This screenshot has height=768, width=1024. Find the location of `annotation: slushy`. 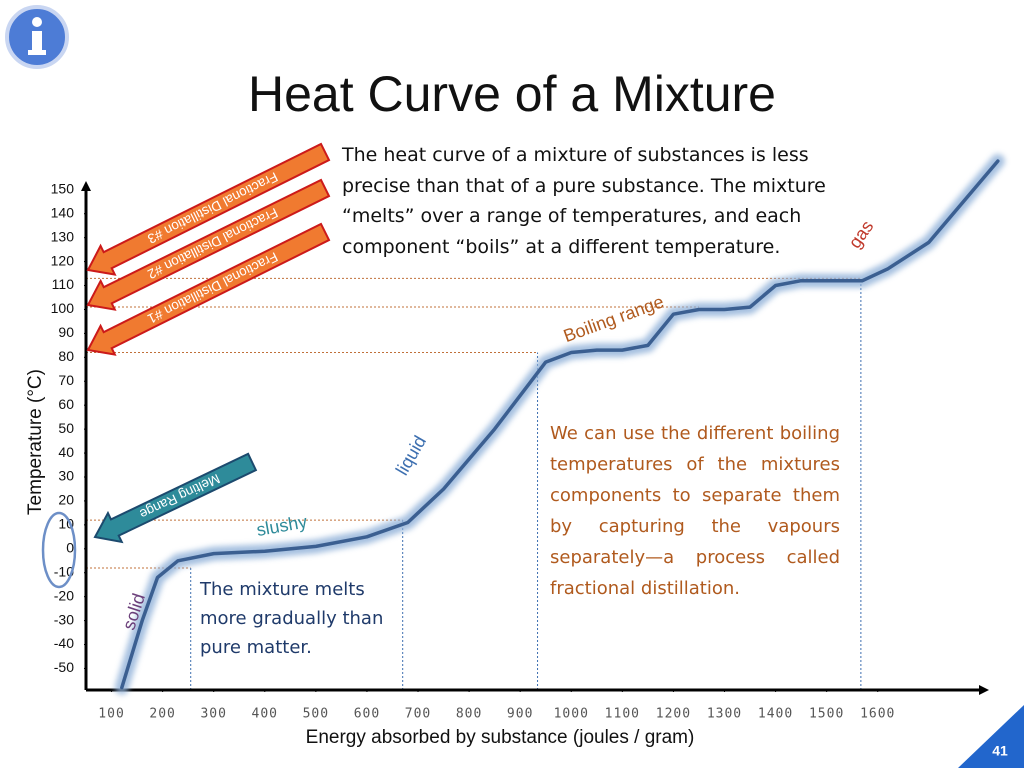

annotation: slushy is located at coordinates (282, 525).